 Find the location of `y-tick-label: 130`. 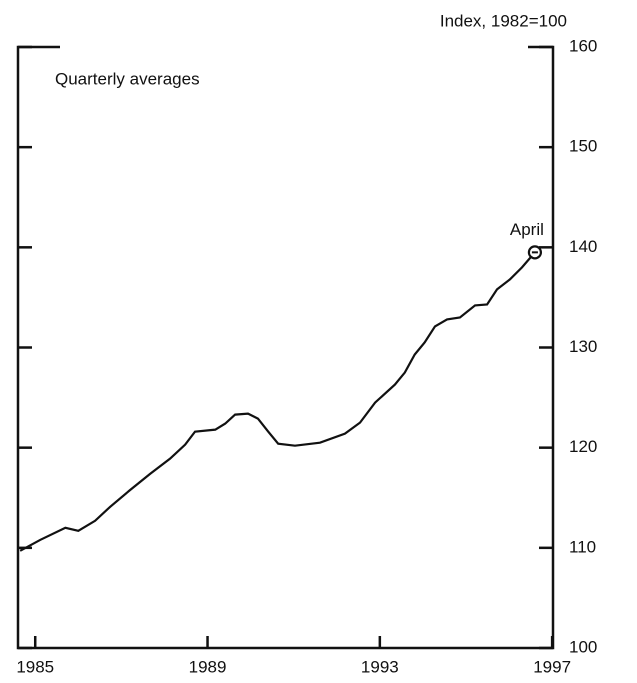

y-tick-label: 130 is located at coordinates (583, 346).